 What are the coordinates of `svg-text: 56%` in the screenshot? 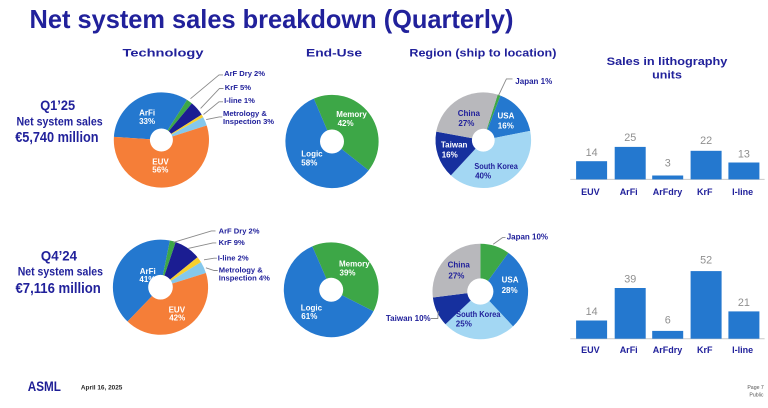 It's located at (160, 169).